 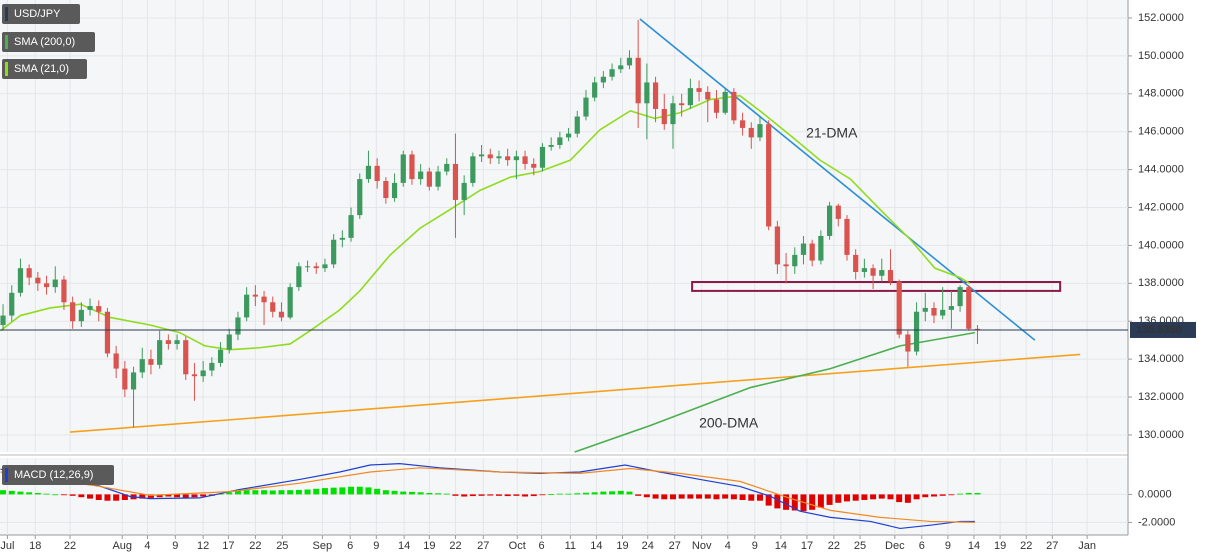 I want to click on last-price-label: 135.5390, so click(x=1159, y=330).